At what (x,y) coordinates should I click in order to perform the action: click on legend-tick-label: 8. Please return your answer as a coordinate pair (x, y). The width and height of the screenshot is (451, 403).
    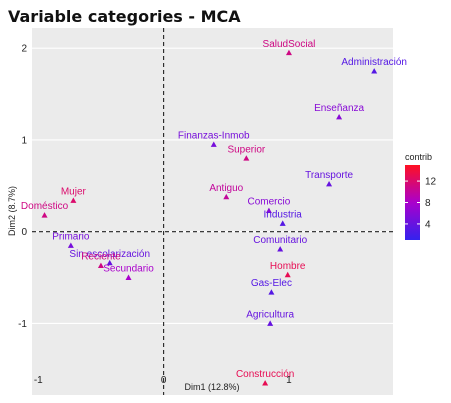
    Looking at the image, I should click on (428, 203).